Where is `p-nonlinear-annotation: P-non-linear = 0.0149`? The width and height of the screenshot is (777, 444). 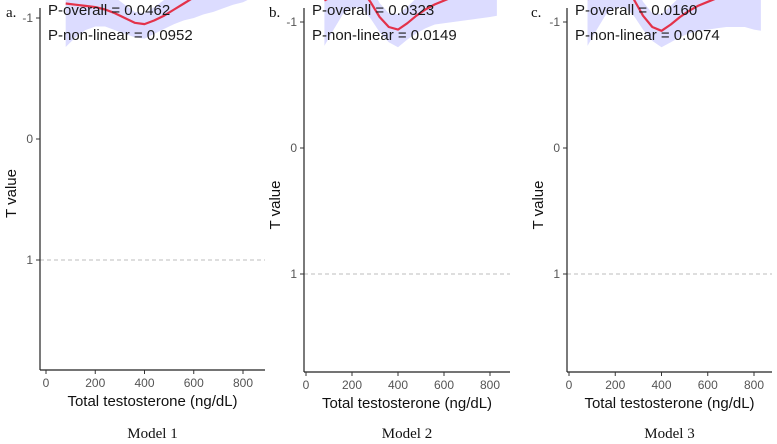 p-nonlinear-annotation: P-non-linear = 0.0149 is located at coordinates (384, 35).